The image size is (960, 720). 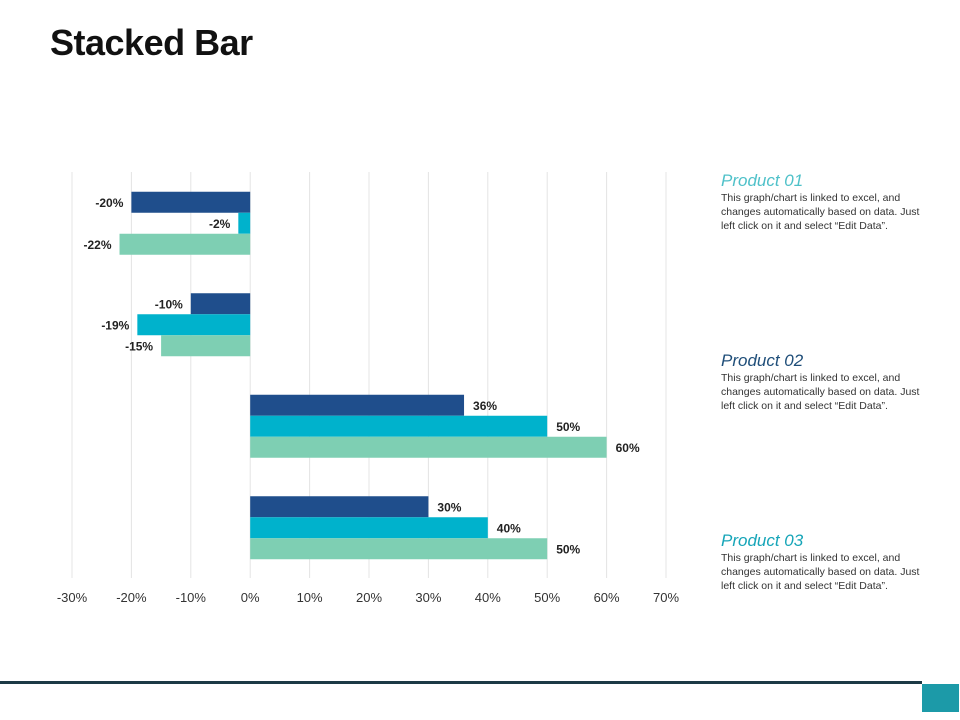 I want to click on product-01-title: Product 01, so click(x=762, y=180).